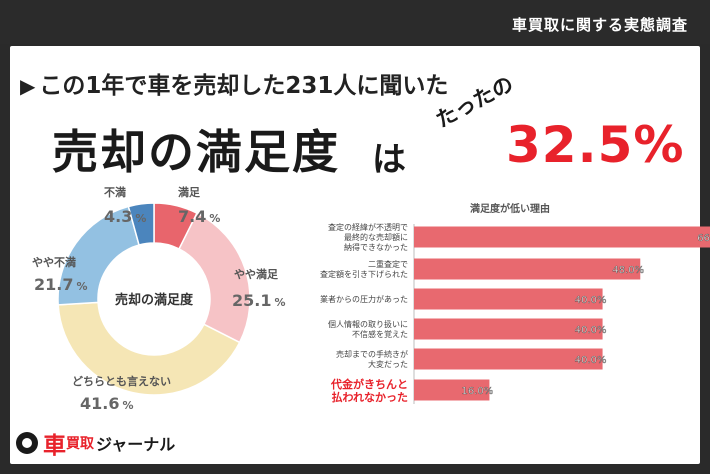  Describe the element at coordinates (595, 145) in the screenshot. I see `highlight-percent: 32.5%` at that location.